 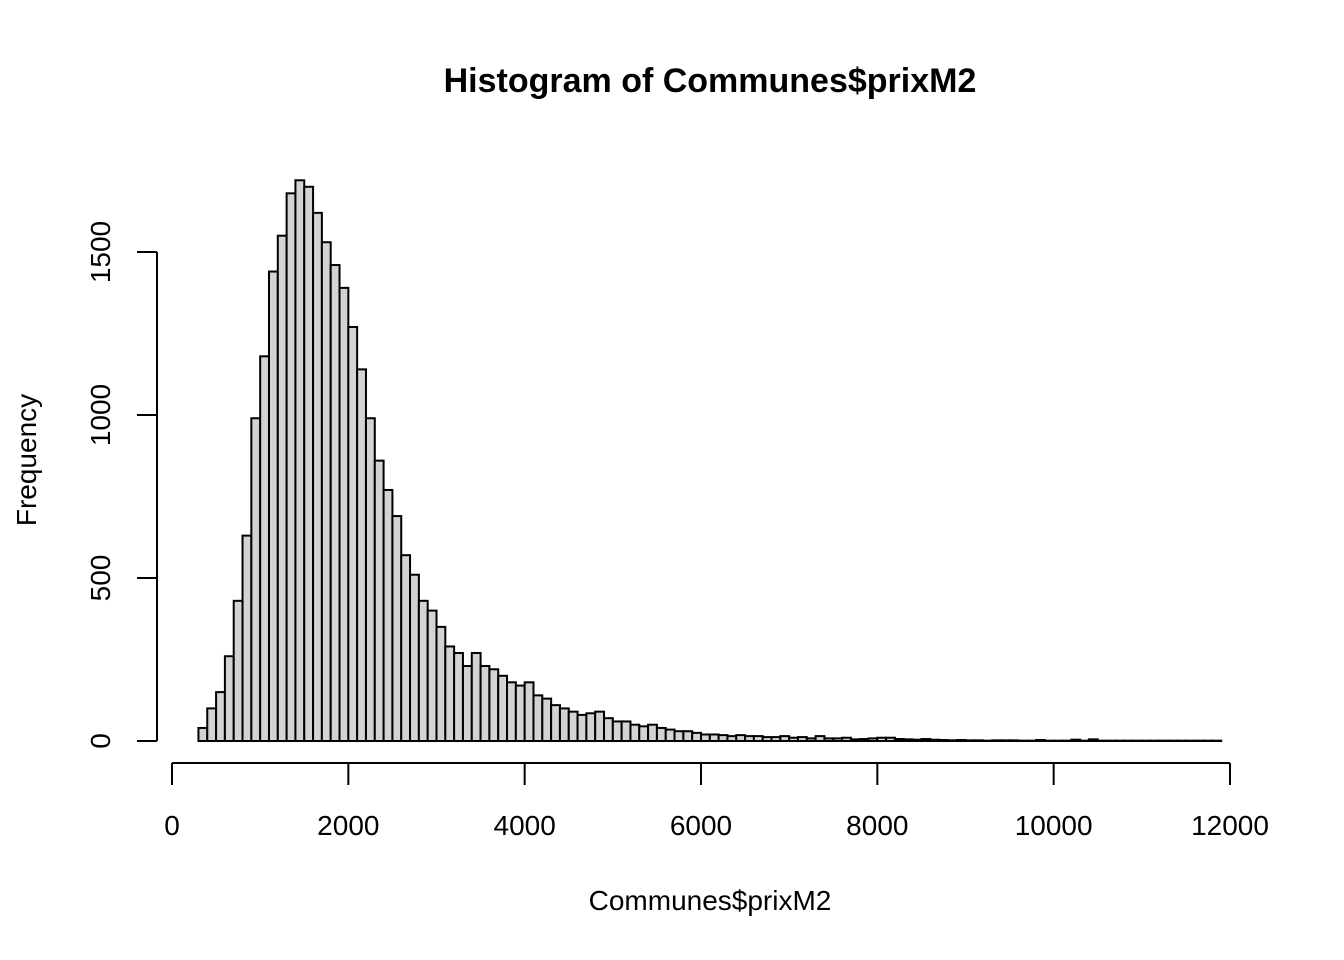 I want to click on x-tick-label: 0, so click(x=172, y=825).